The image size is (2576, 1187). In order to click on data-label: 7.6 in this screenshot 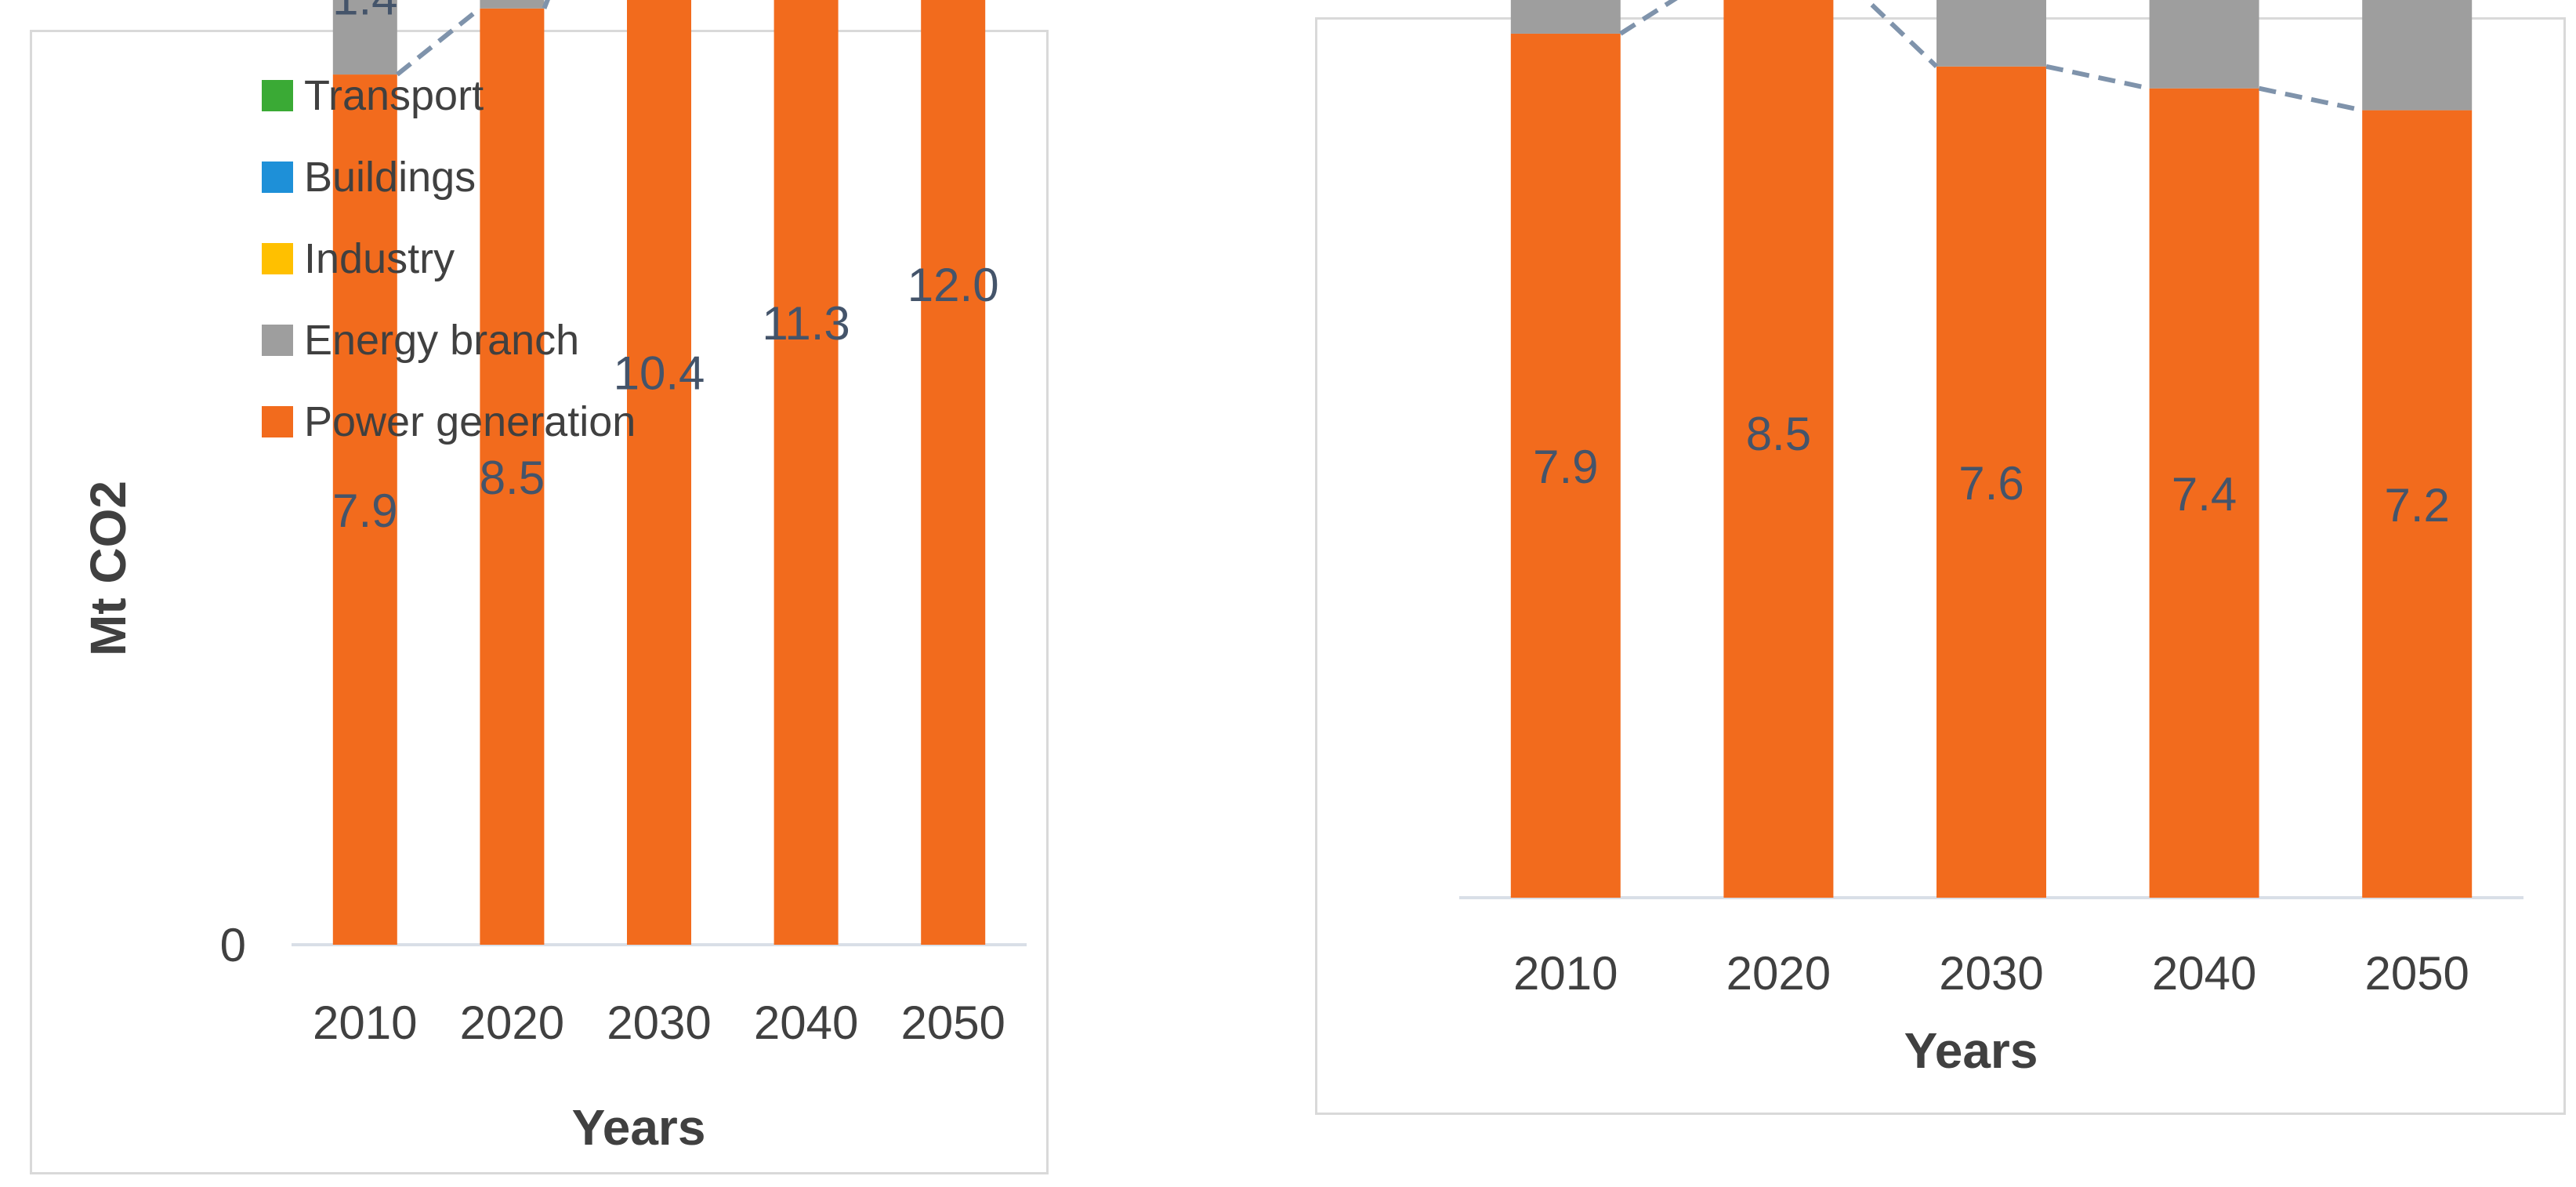, I will do `click(1990, 483)`.